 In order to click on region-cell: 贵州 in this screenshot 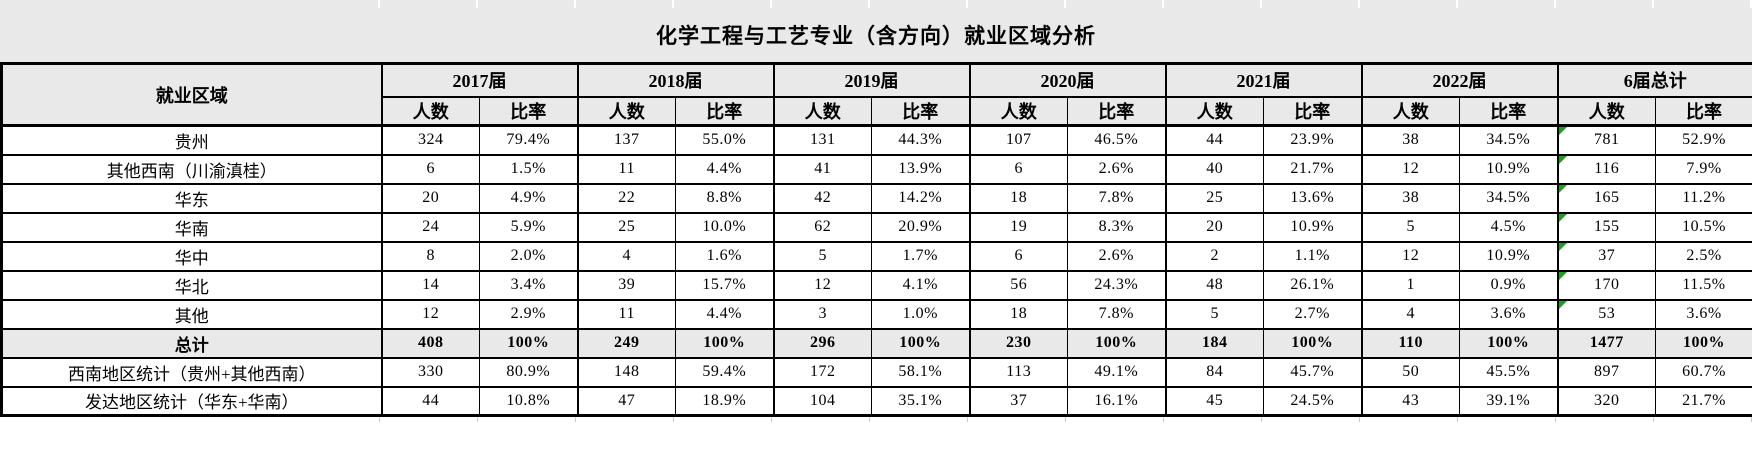, I will do `click(192, 140)`.